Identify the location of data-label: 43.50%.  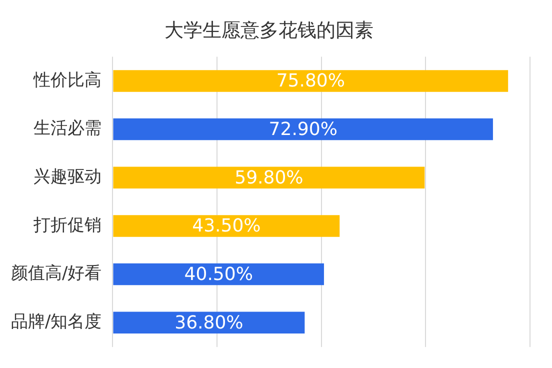
(226, 226).